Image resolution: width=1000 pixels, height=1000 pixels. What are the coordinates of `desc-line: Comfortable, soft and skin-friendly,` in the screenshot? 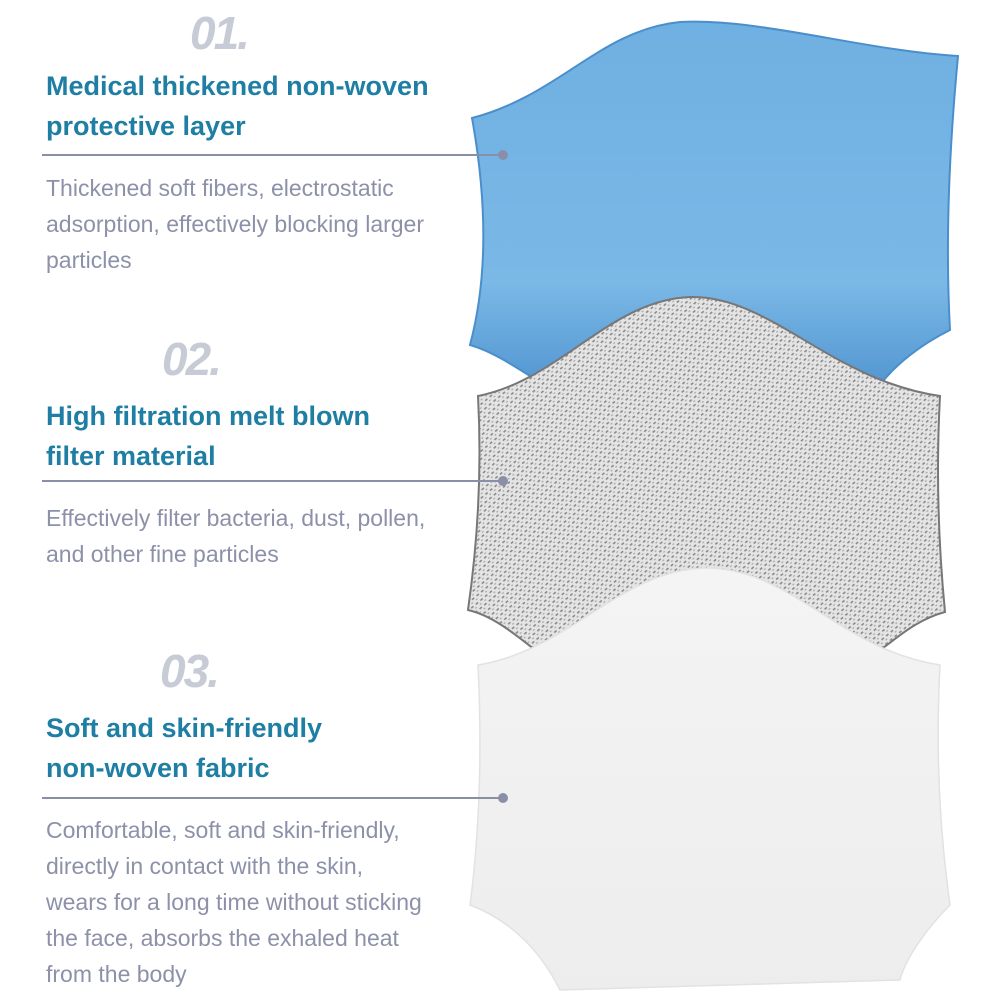 It's located at (223, 830).